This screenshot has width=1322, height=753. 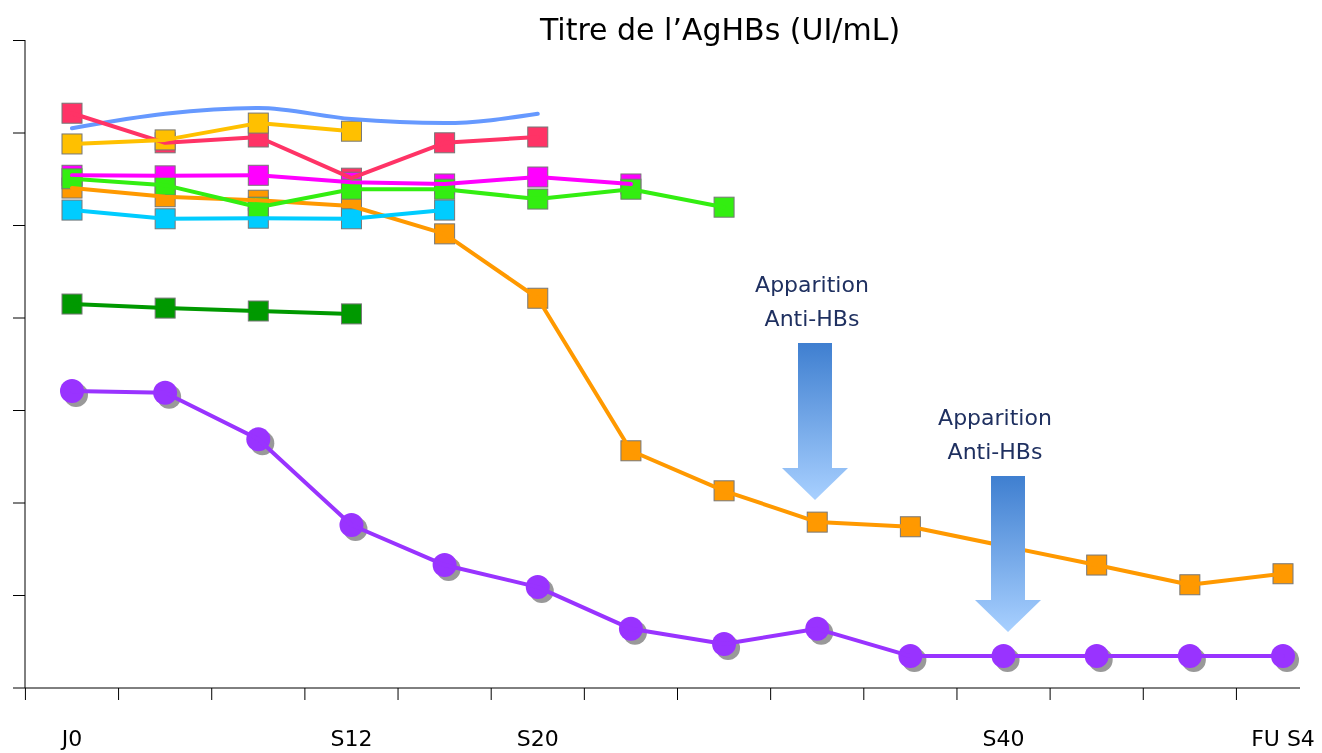 What do you see at coordinates (71, 738) in the screenshot?
I see `x-tick-label: J0` at bounding box center [71, 738].